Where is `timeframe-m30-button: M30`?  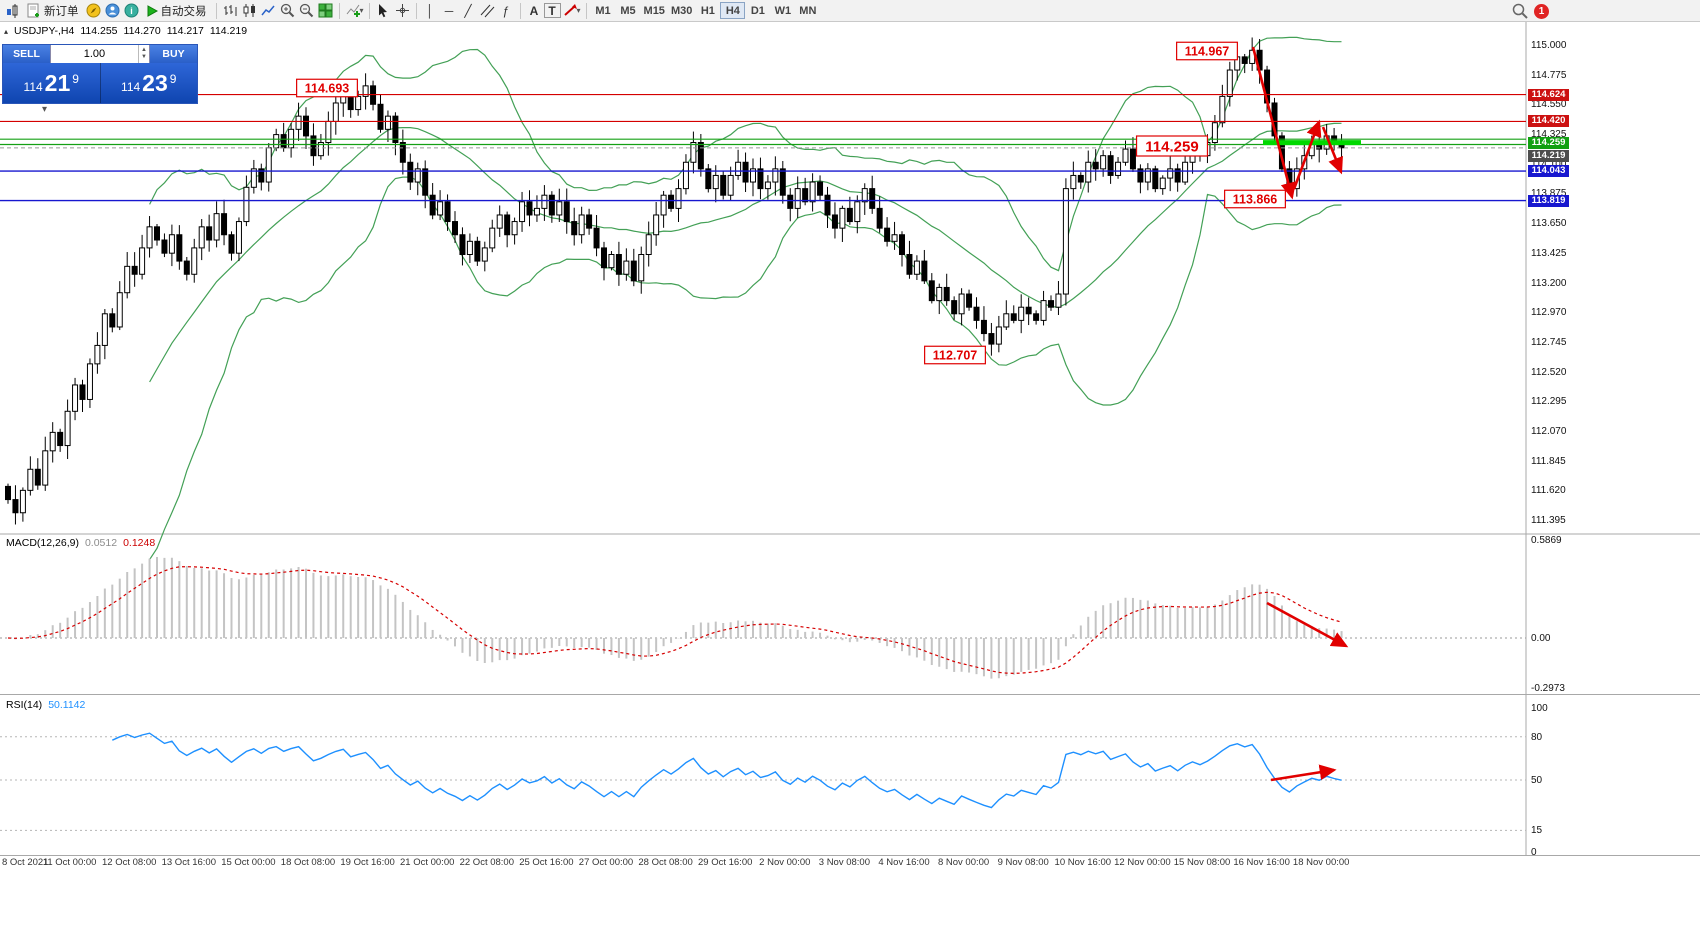 timeframe-m30-button: M30 is located at coordinates (681, 10).